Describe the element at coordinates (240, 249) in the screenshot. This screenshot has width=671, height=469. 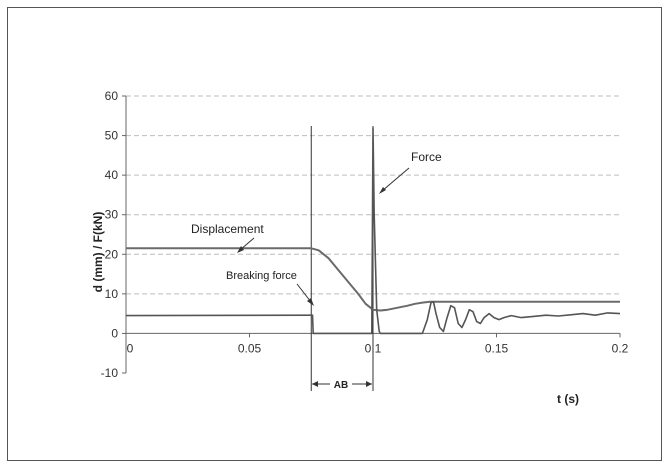
I see `displacement-arrowhead` at that location.